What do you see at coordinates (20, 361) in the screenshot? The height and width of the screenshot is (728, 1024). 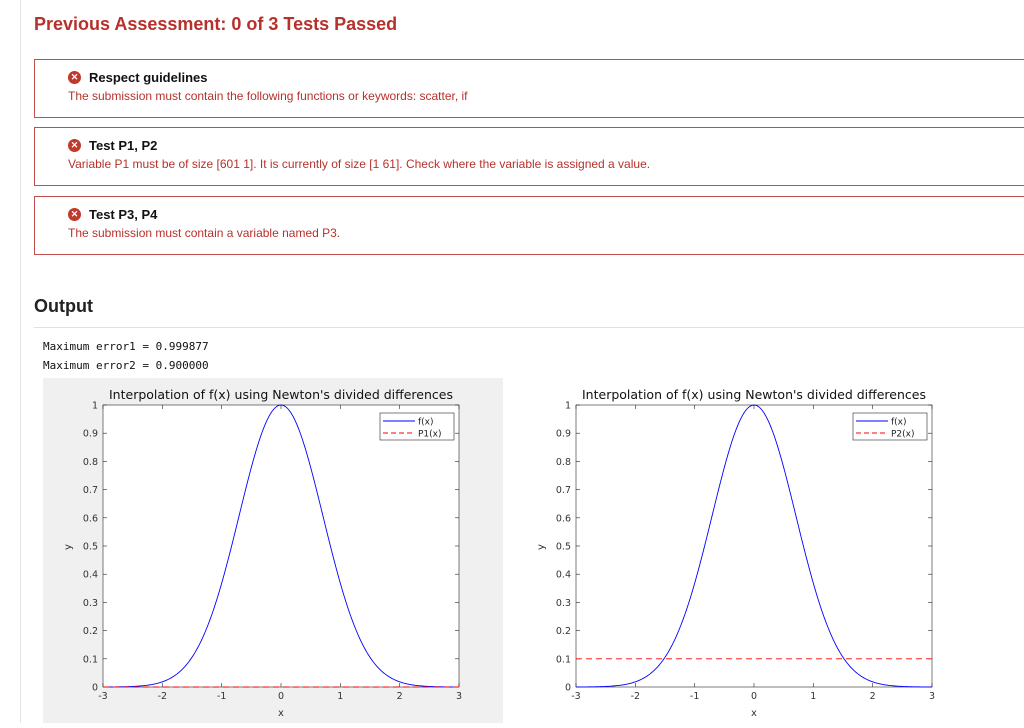 I see `left-border` at bounding box center [20, 361].